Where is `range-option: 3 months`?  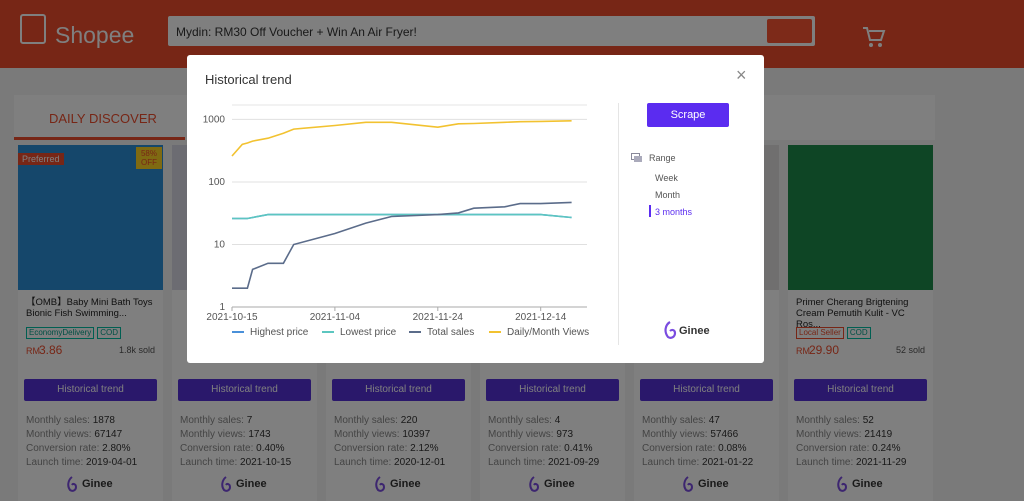
range-option: 3 months is located at coordinates (674, 212).